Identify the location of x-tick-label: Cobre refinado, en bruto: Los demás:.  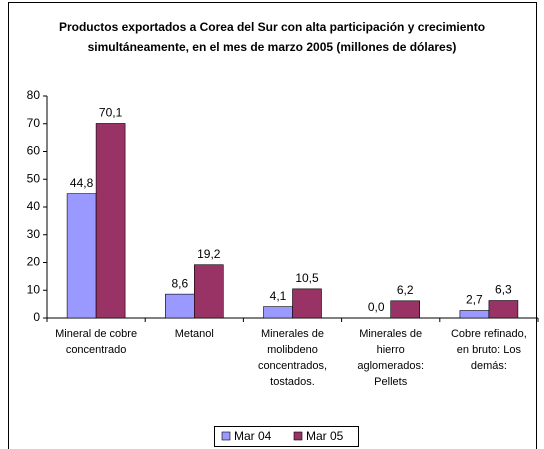
(488, 350).